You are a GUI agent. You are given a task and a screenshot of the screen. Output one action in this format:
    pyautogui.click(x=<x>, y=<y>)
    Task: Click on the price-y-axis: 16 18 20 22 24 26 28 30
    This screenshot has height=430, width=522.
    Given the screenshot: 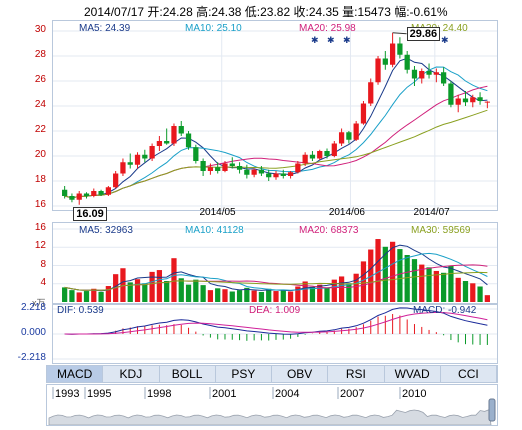 What is the action you would take?
    pyautogui.click(x=25, y=115)
    